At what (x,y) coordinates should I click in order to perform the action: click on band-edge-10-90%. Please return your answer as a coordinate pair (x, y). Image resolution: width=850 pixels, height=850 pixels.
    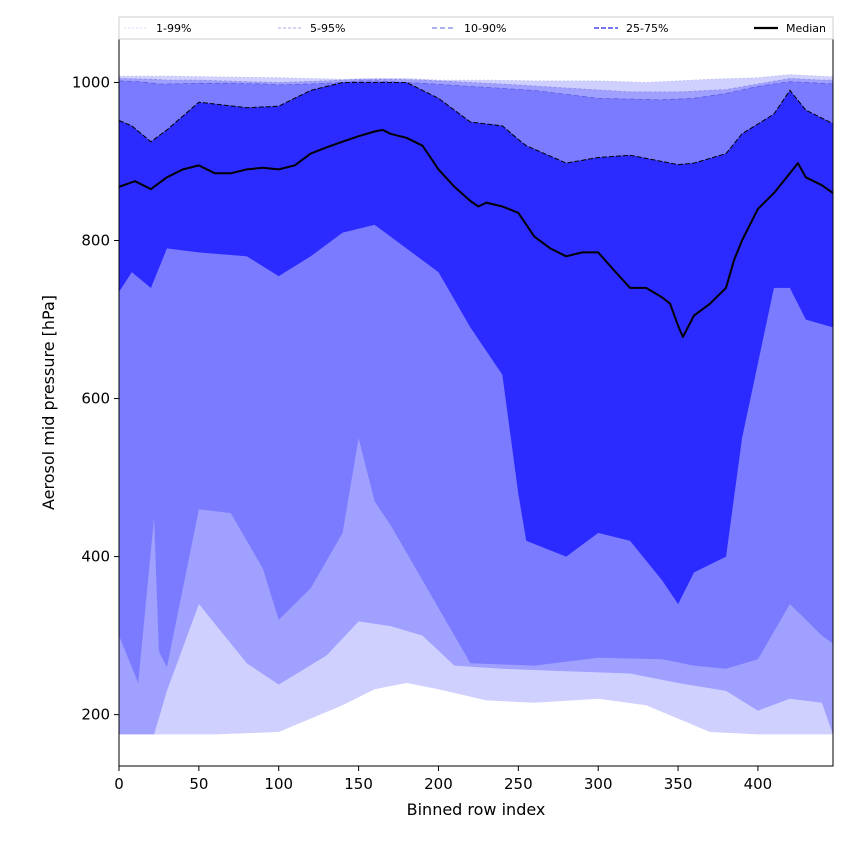
    Looking at the image, I should click on (476, 90).